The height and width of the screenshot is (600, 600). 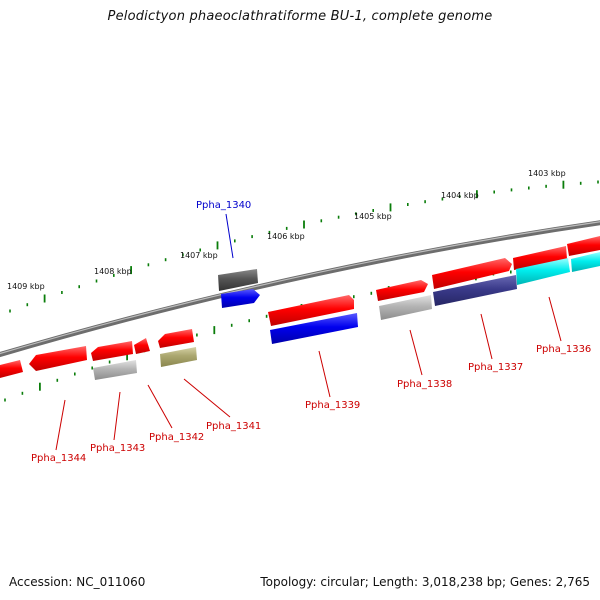 What do you see at coordinates (460, 195) in the screenshot?
I see `scale-label-1404: 1404 kbp` at bounding box center [460, 195].